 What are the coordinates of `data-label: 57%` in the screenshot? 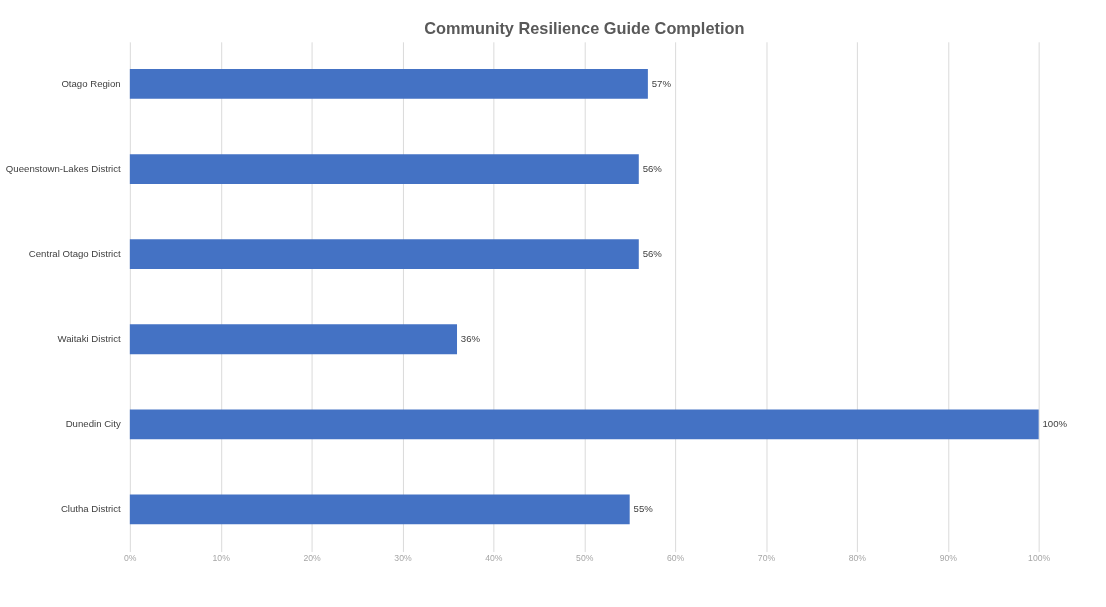 It's located at (661, 83).